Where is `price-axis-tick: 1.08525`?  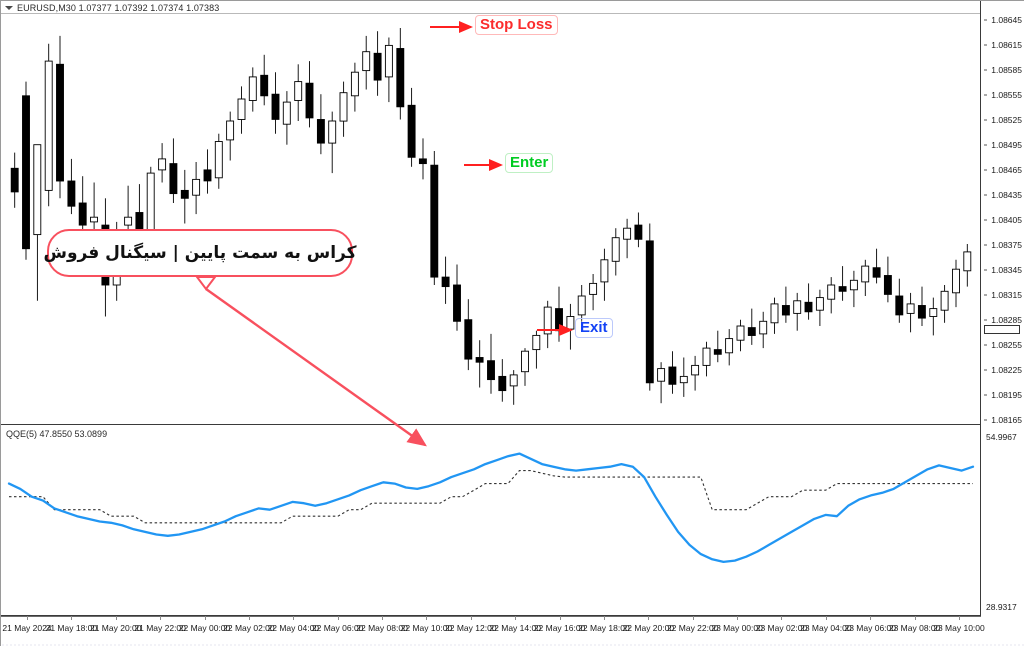 price-axis-tick: 1.08525 is located at coordinates (1003, 120).